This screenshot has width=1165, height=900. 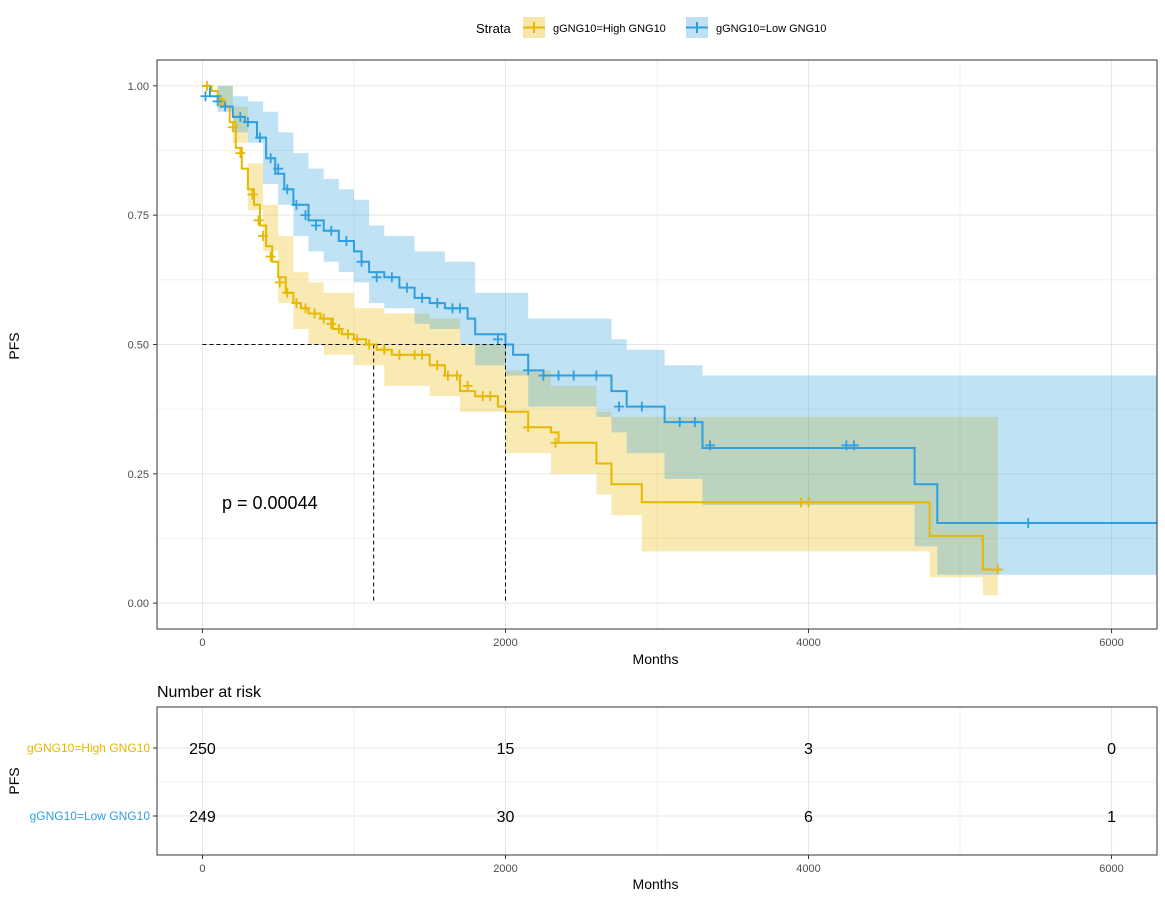 I want to click on risk-row-label: gGNG10=Low GNG10, so click(x=90, y=816).